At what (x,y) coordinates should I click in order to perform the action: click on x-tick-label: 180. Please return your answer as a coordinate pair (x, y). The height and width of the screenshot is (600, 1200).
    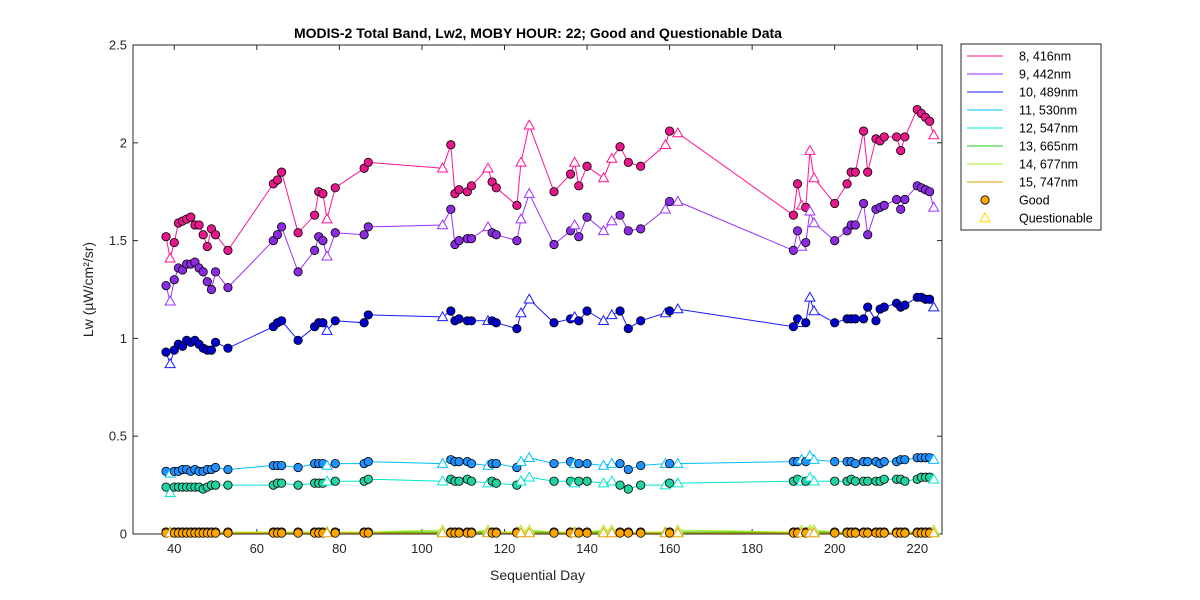
    Looking at the image, I should click on (752, 548).